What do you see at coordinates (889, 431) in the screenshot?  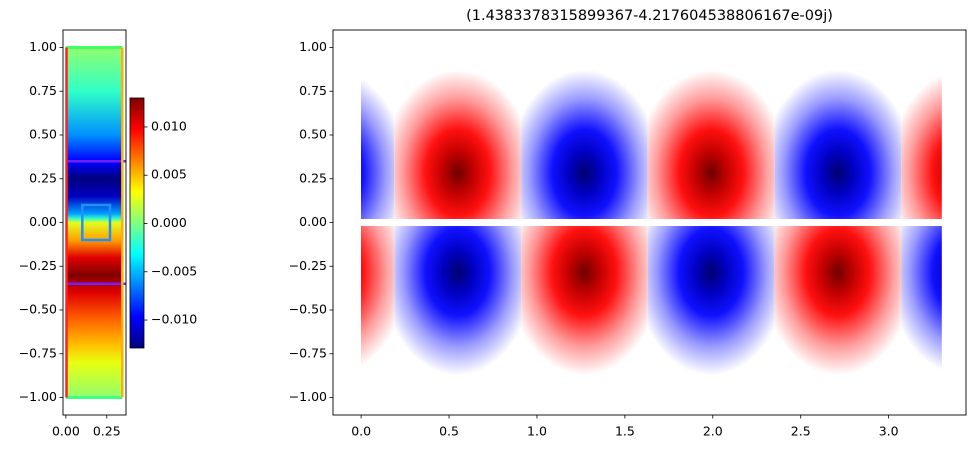 I see `x-tick-label: 3.0` at bounding box center [889, 431].